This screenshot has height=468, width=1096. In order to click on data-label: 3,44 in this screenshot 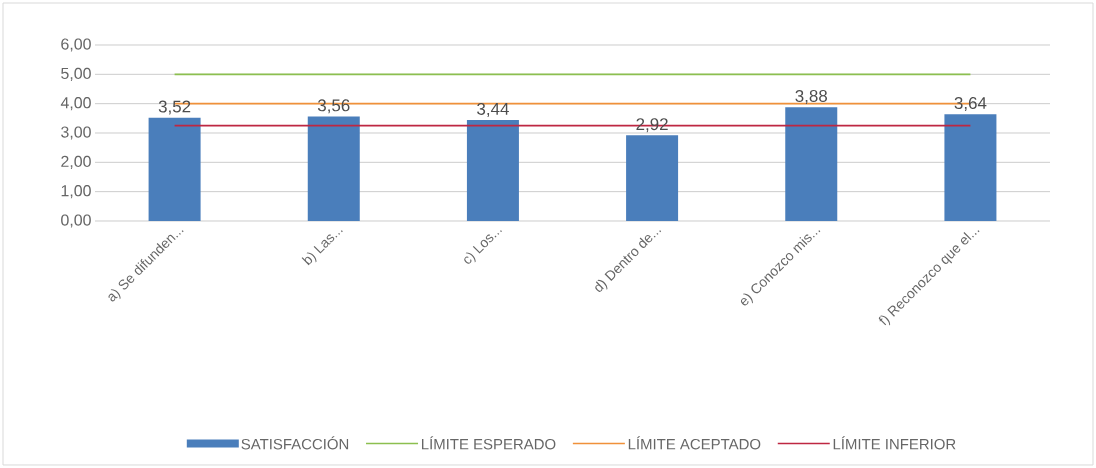, I will do `click(493, 109)`.